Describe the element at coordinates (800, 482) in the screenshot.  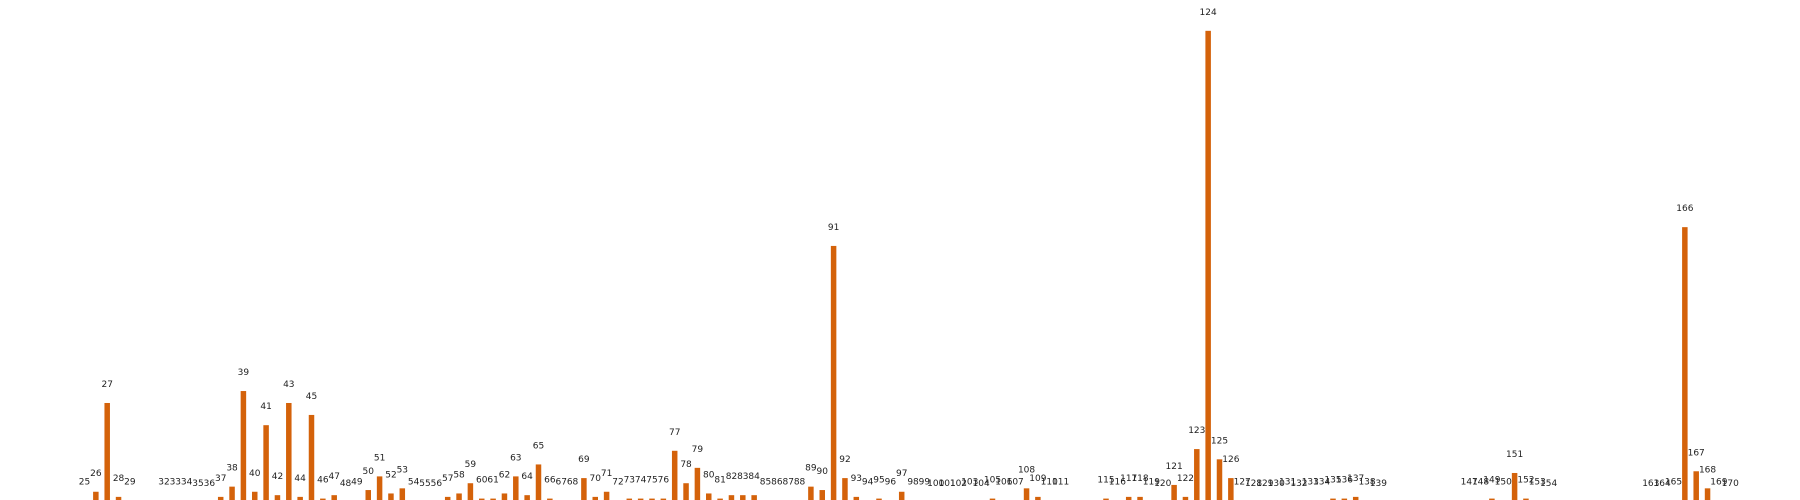
I see `bar-label-88: 88` at that location.